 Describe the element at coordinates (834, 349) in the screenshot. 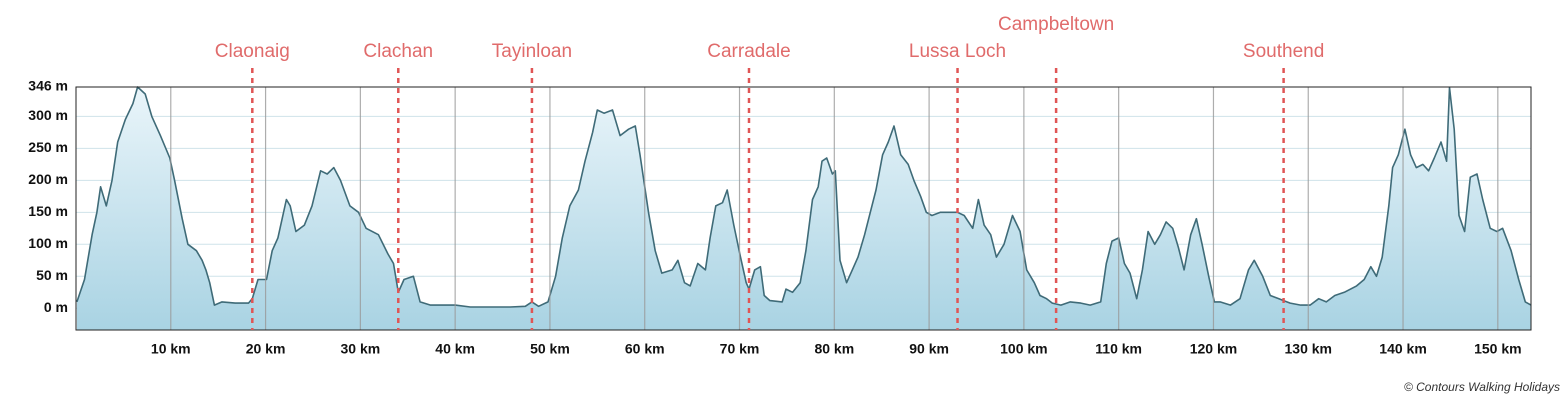

I see `x-tick-label: 80 km` at that location.